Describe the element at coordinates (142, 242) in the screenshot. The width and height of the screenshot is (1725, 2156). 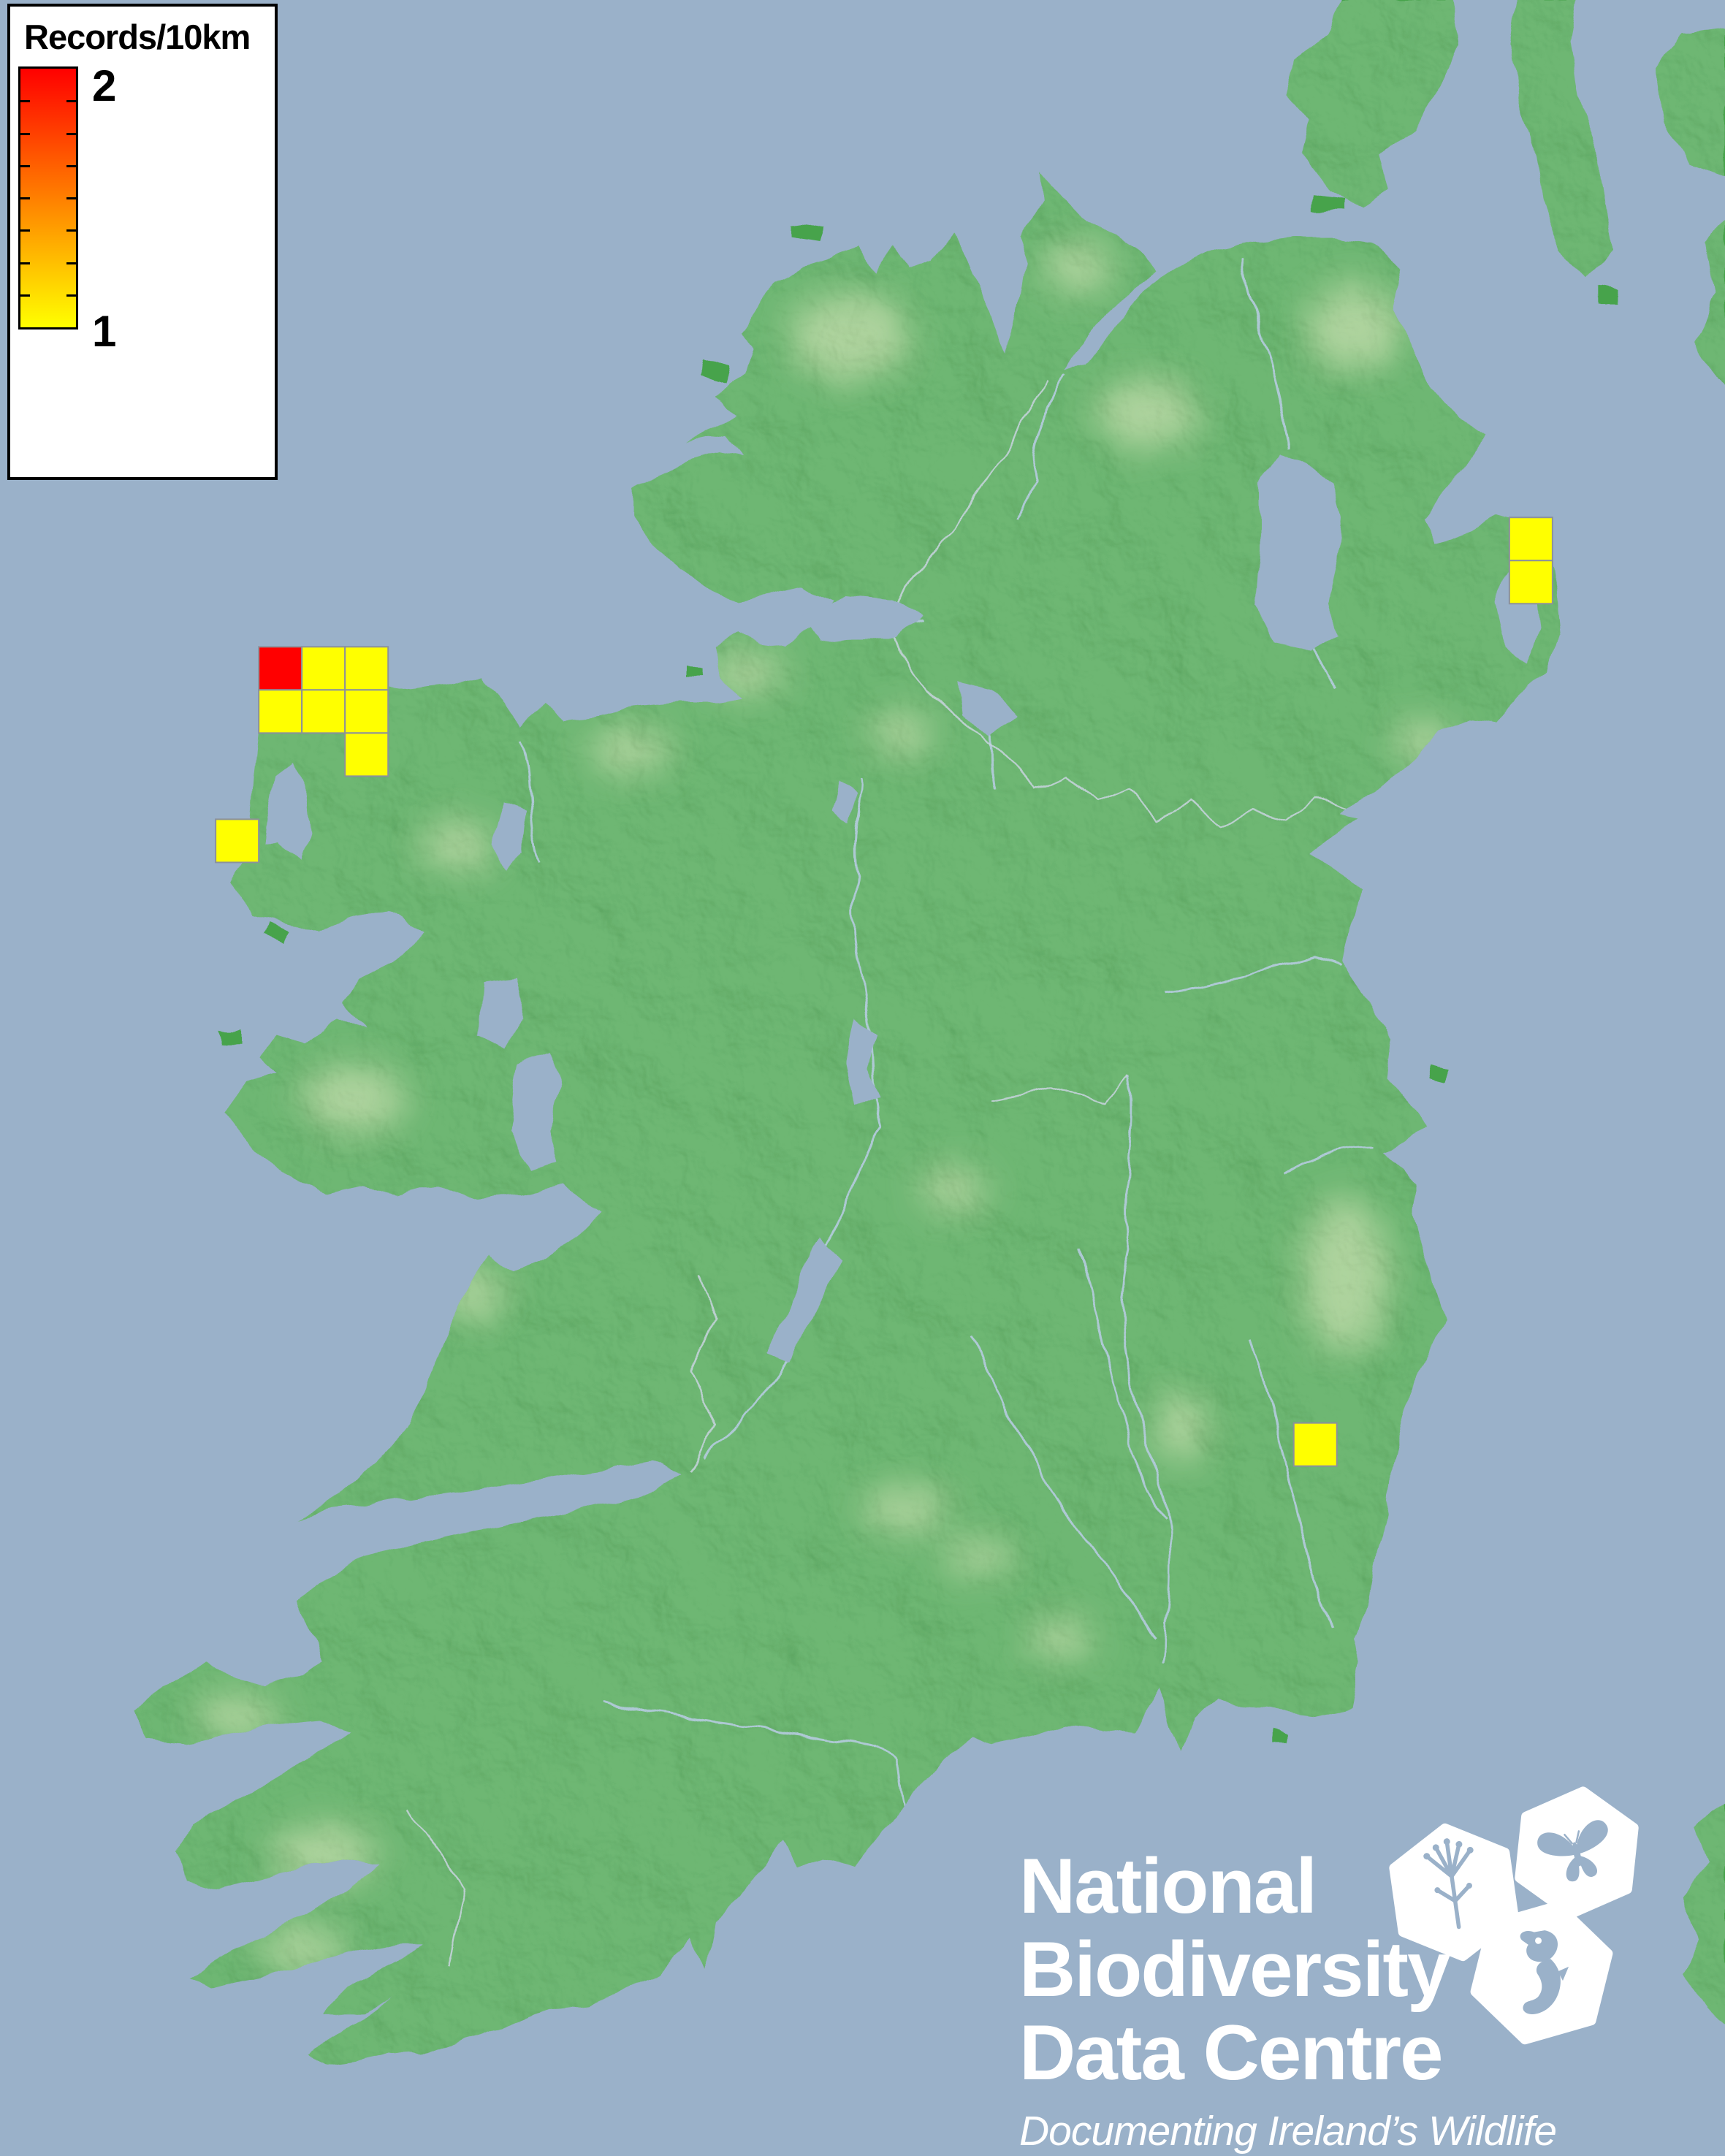
I see `legend-panel: Records/10km 2 1` at that location.